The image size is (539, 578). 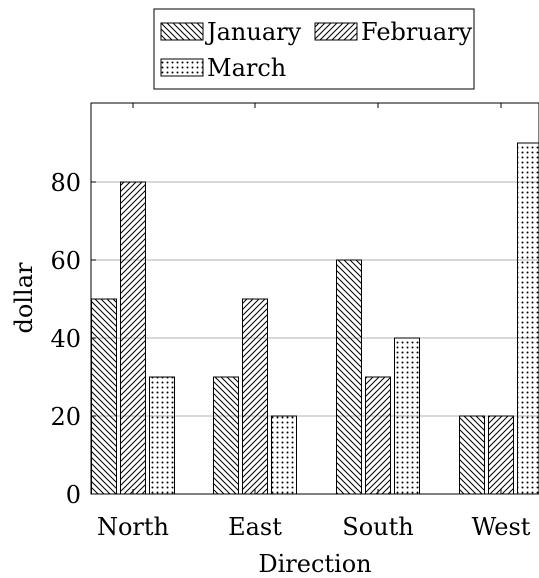 What do you see at coordinates (182, 67) in the screenshot?
I see `legend-swatch-march` at bounding box center [182, 67].